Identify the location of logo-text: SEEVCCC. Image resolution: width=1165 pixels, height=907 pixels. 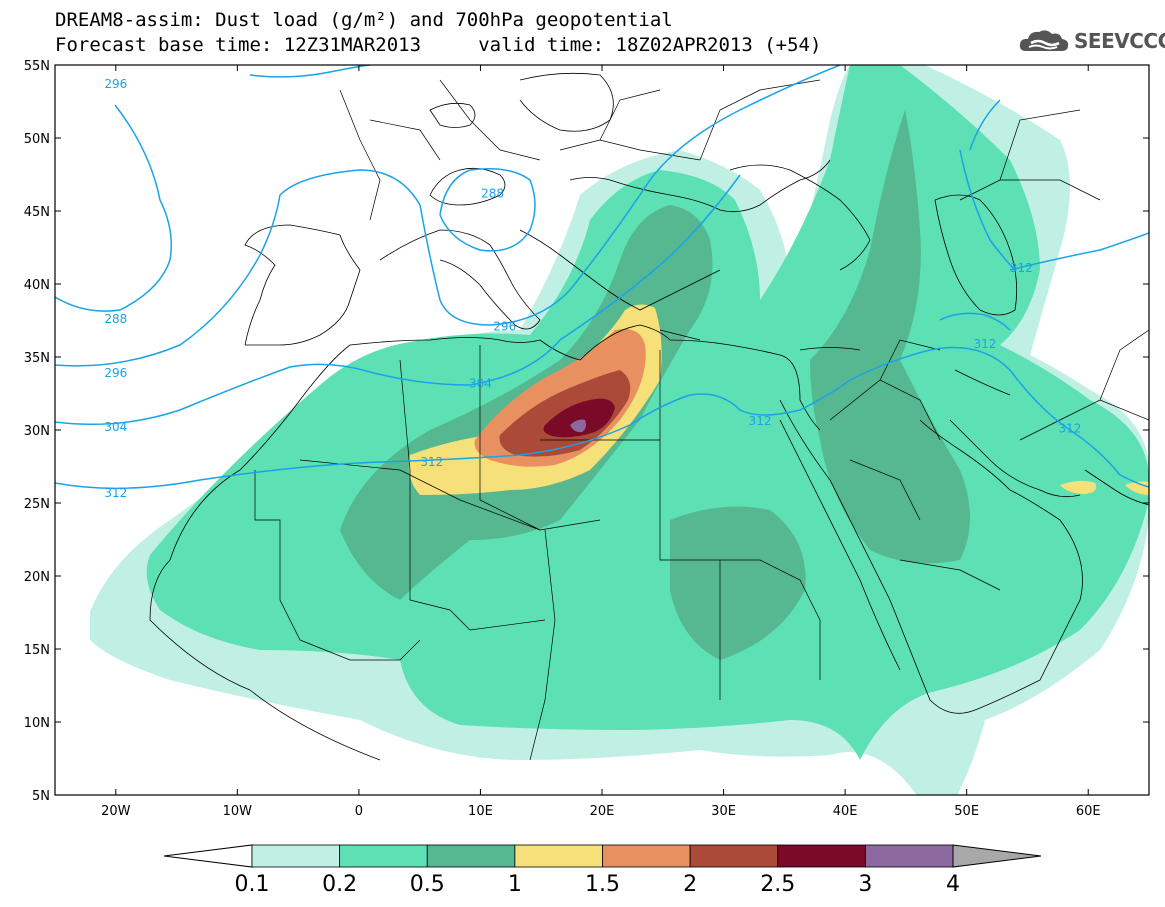
(1119, 41).